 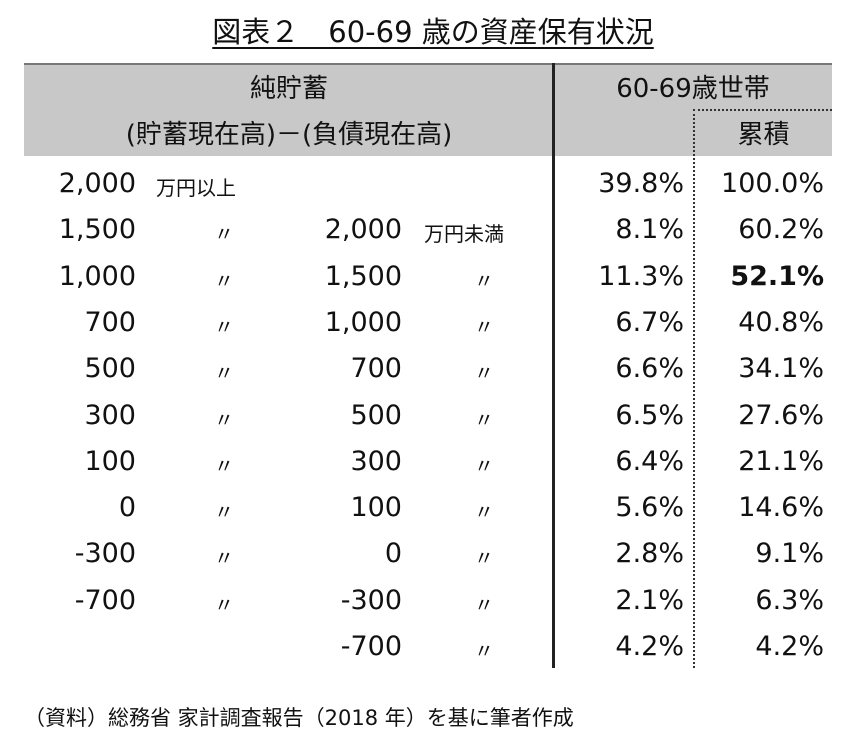 I want to click on cumulative-value: 4.2%, so click(x=789, y=646).